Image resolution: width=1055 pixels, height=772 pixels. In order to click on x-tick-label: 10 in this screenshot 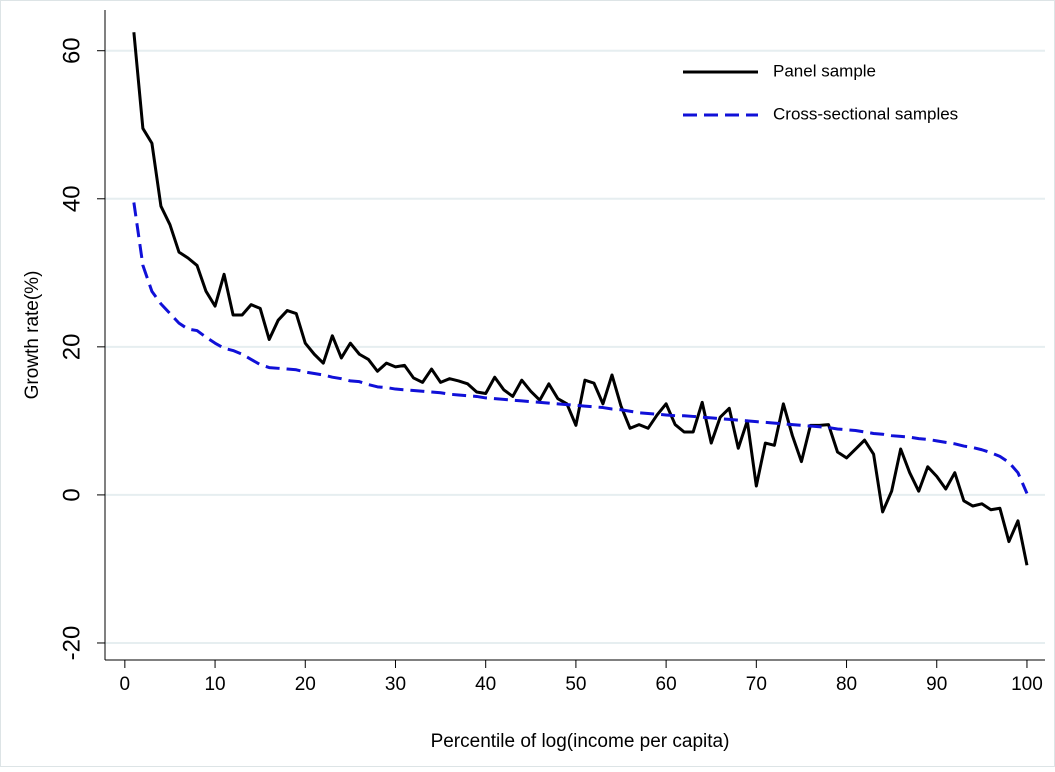, I will do `click(214, 684)`.